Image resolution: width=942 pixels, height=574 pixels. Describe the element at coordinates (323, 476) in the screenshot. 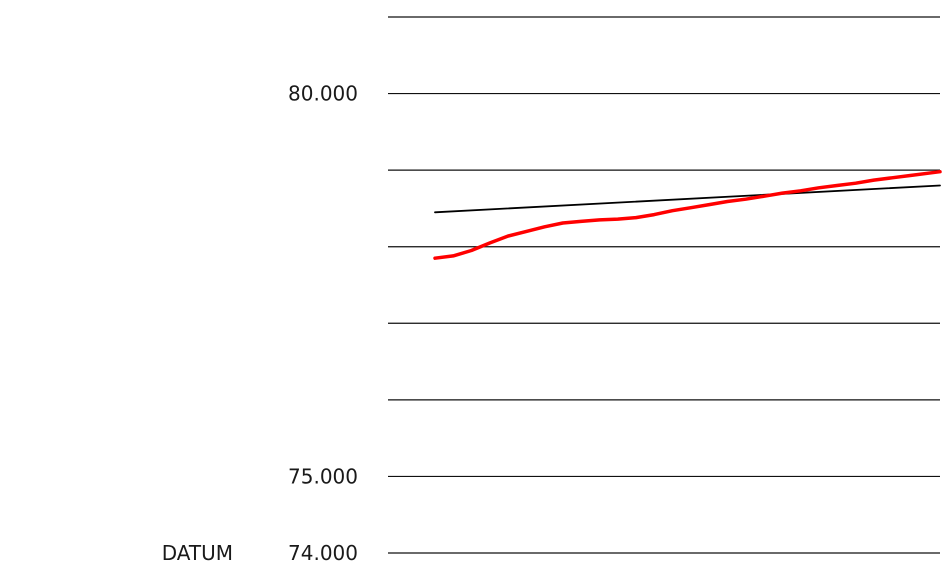

I see `y-tick-label: 75.000` at that location.